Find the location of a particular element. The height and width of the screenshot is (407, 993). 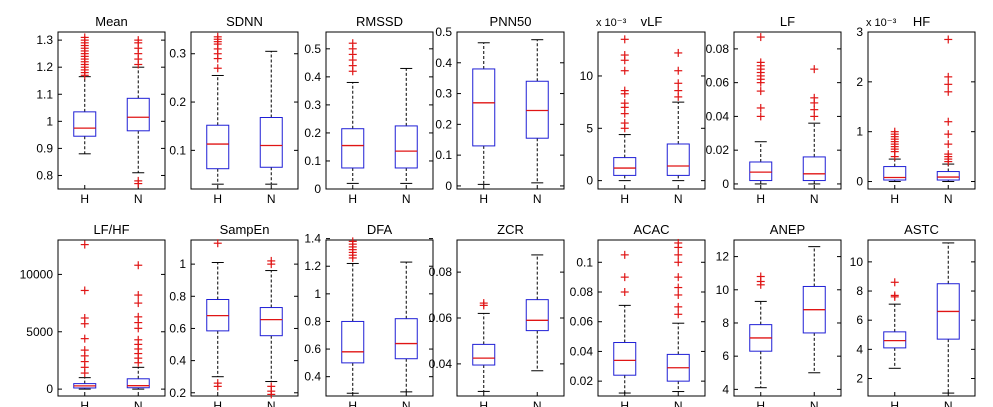

y-tick-label: 0.4 is located at coordinates (443, 63).